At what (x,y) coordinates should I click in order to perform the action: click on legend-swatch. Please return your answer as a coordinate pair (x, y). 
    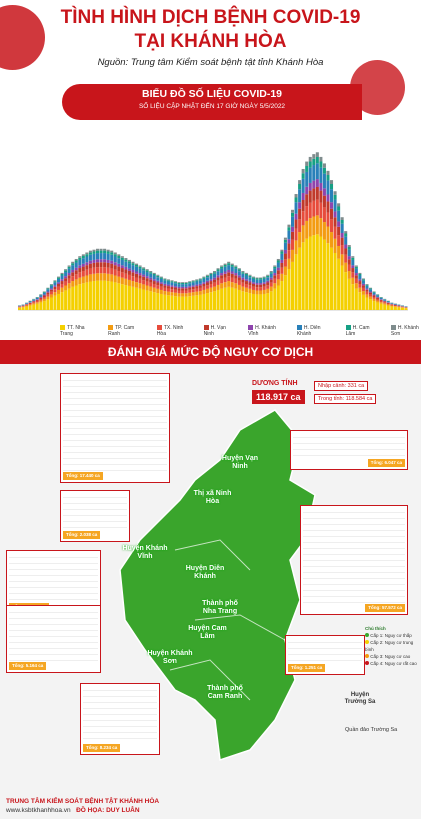
    Looking at the image, I should click on (206, 328).